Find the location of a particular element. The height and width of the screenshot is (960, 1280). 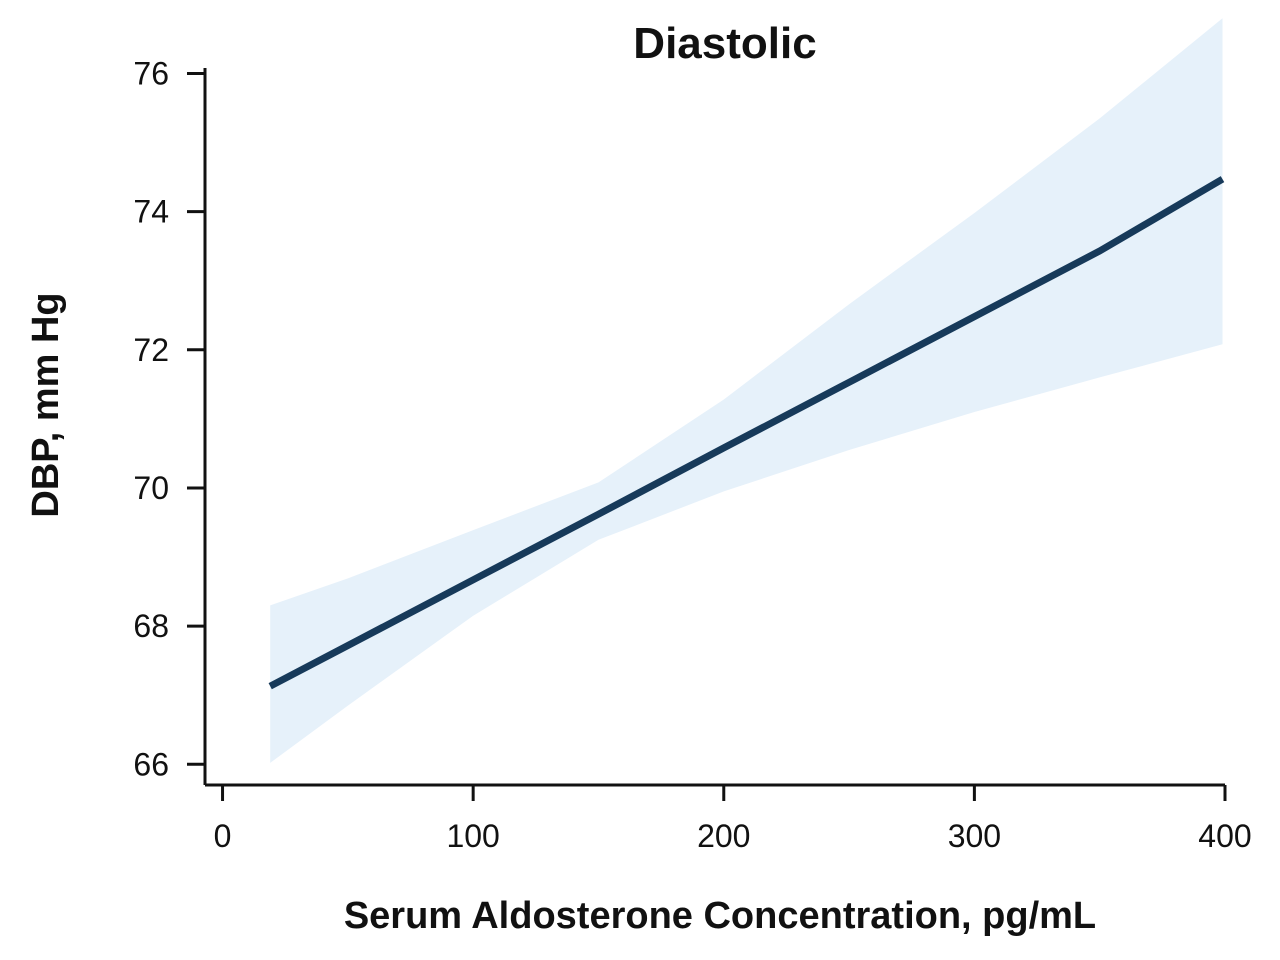

x-tick-label: 0 is located at coordinates (223, 836).